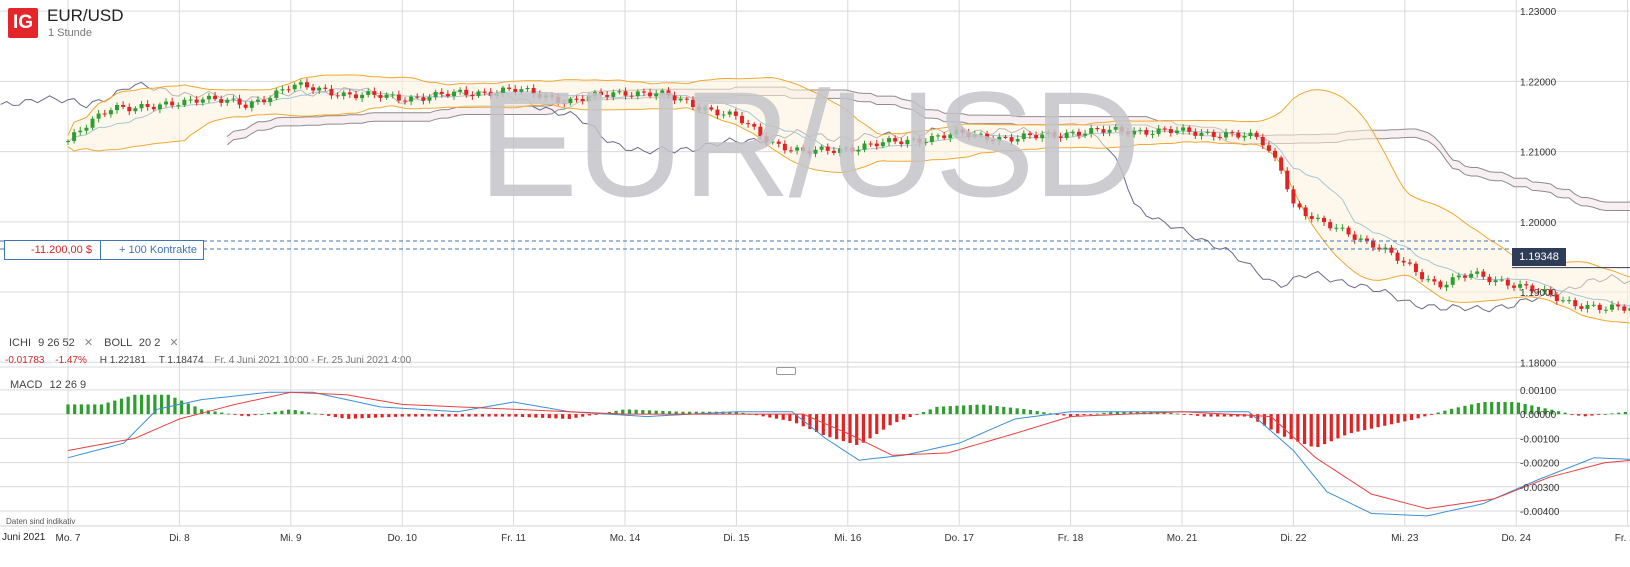 This screenshot has height=567, width=1630. Describe the element at coordinates (1293, 538) in the screenshot. I see `x-tick-label: Di. 22` at that location.